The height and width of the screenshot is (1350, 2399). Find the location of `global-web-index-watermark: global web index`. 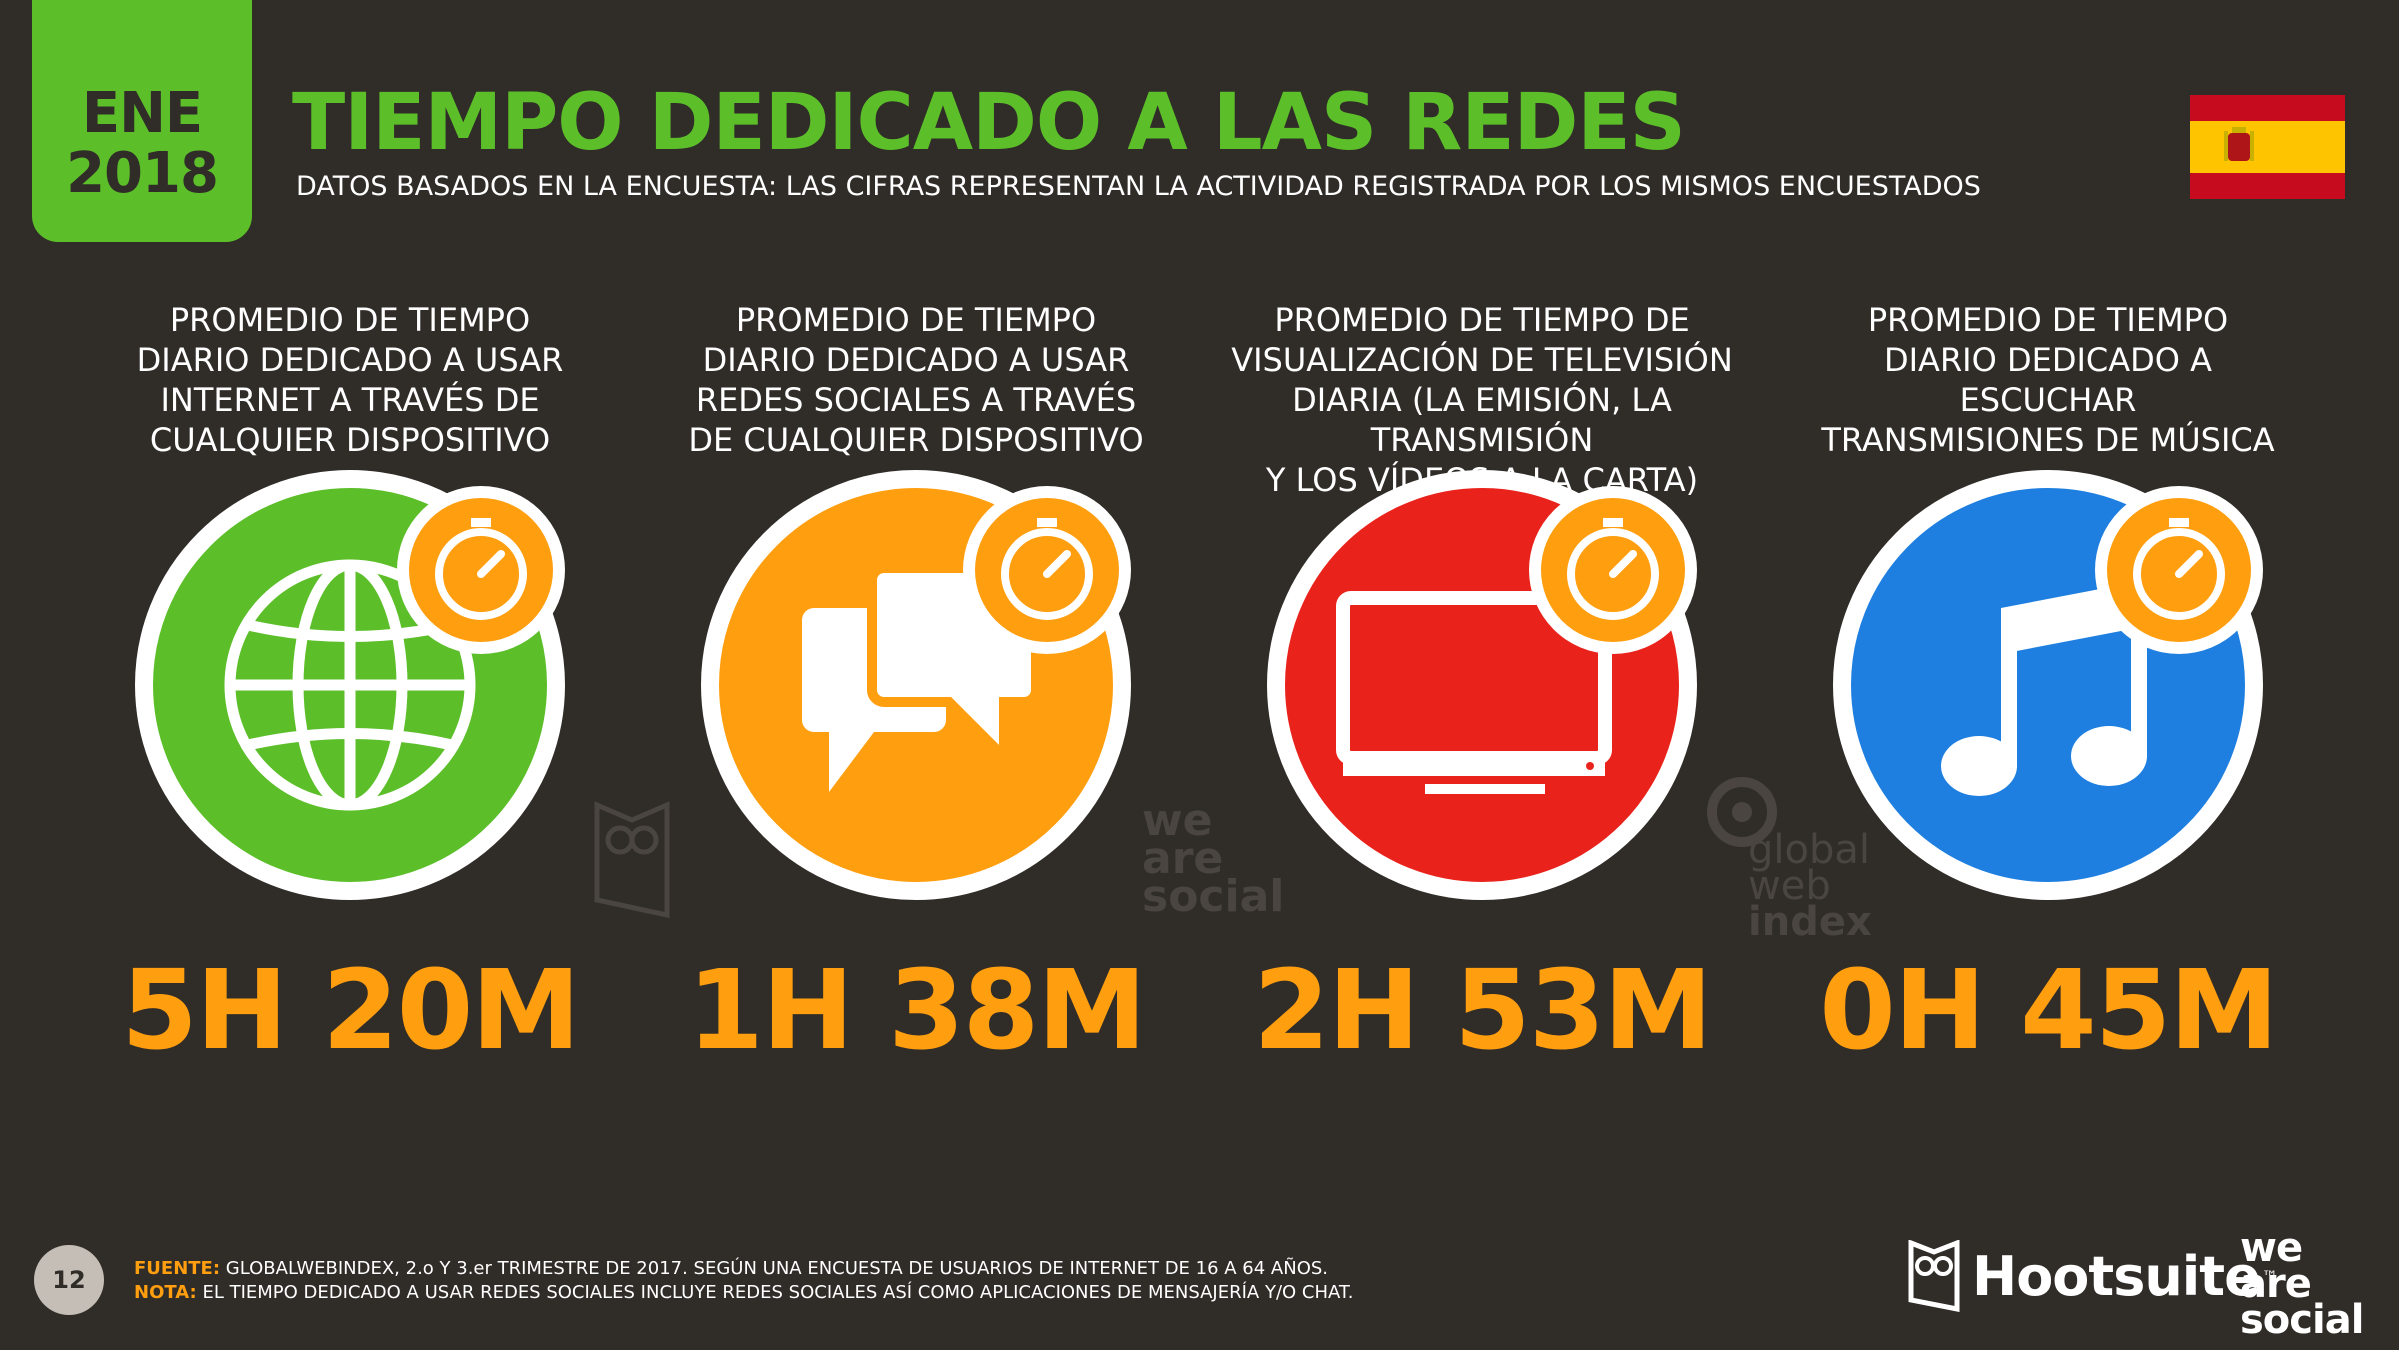

global-web-index-watermark: global web index is located at coordinates (1810, 886).